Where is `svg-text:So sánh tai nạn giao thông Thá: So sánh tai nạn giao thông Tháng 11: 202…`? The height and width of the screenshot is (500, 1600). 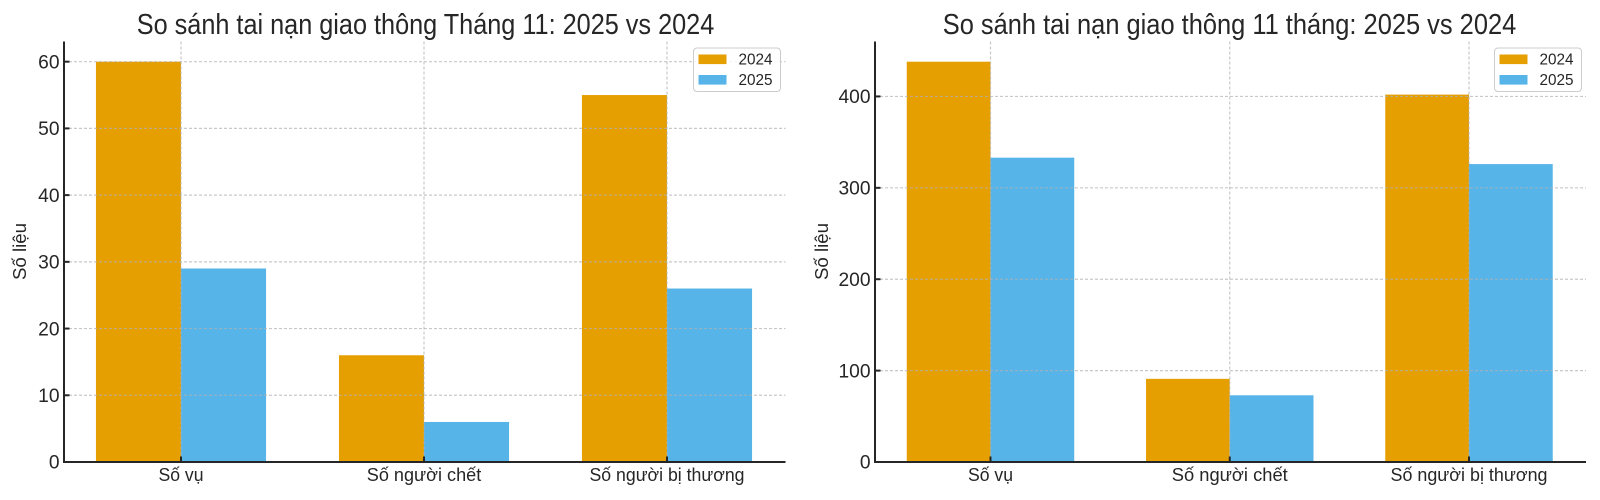
svg-text:So sánh tai nạn giao thông Thá: So sánh tai nạn giao thông Tháng 11: 202… is located at coordinates (426, 25).